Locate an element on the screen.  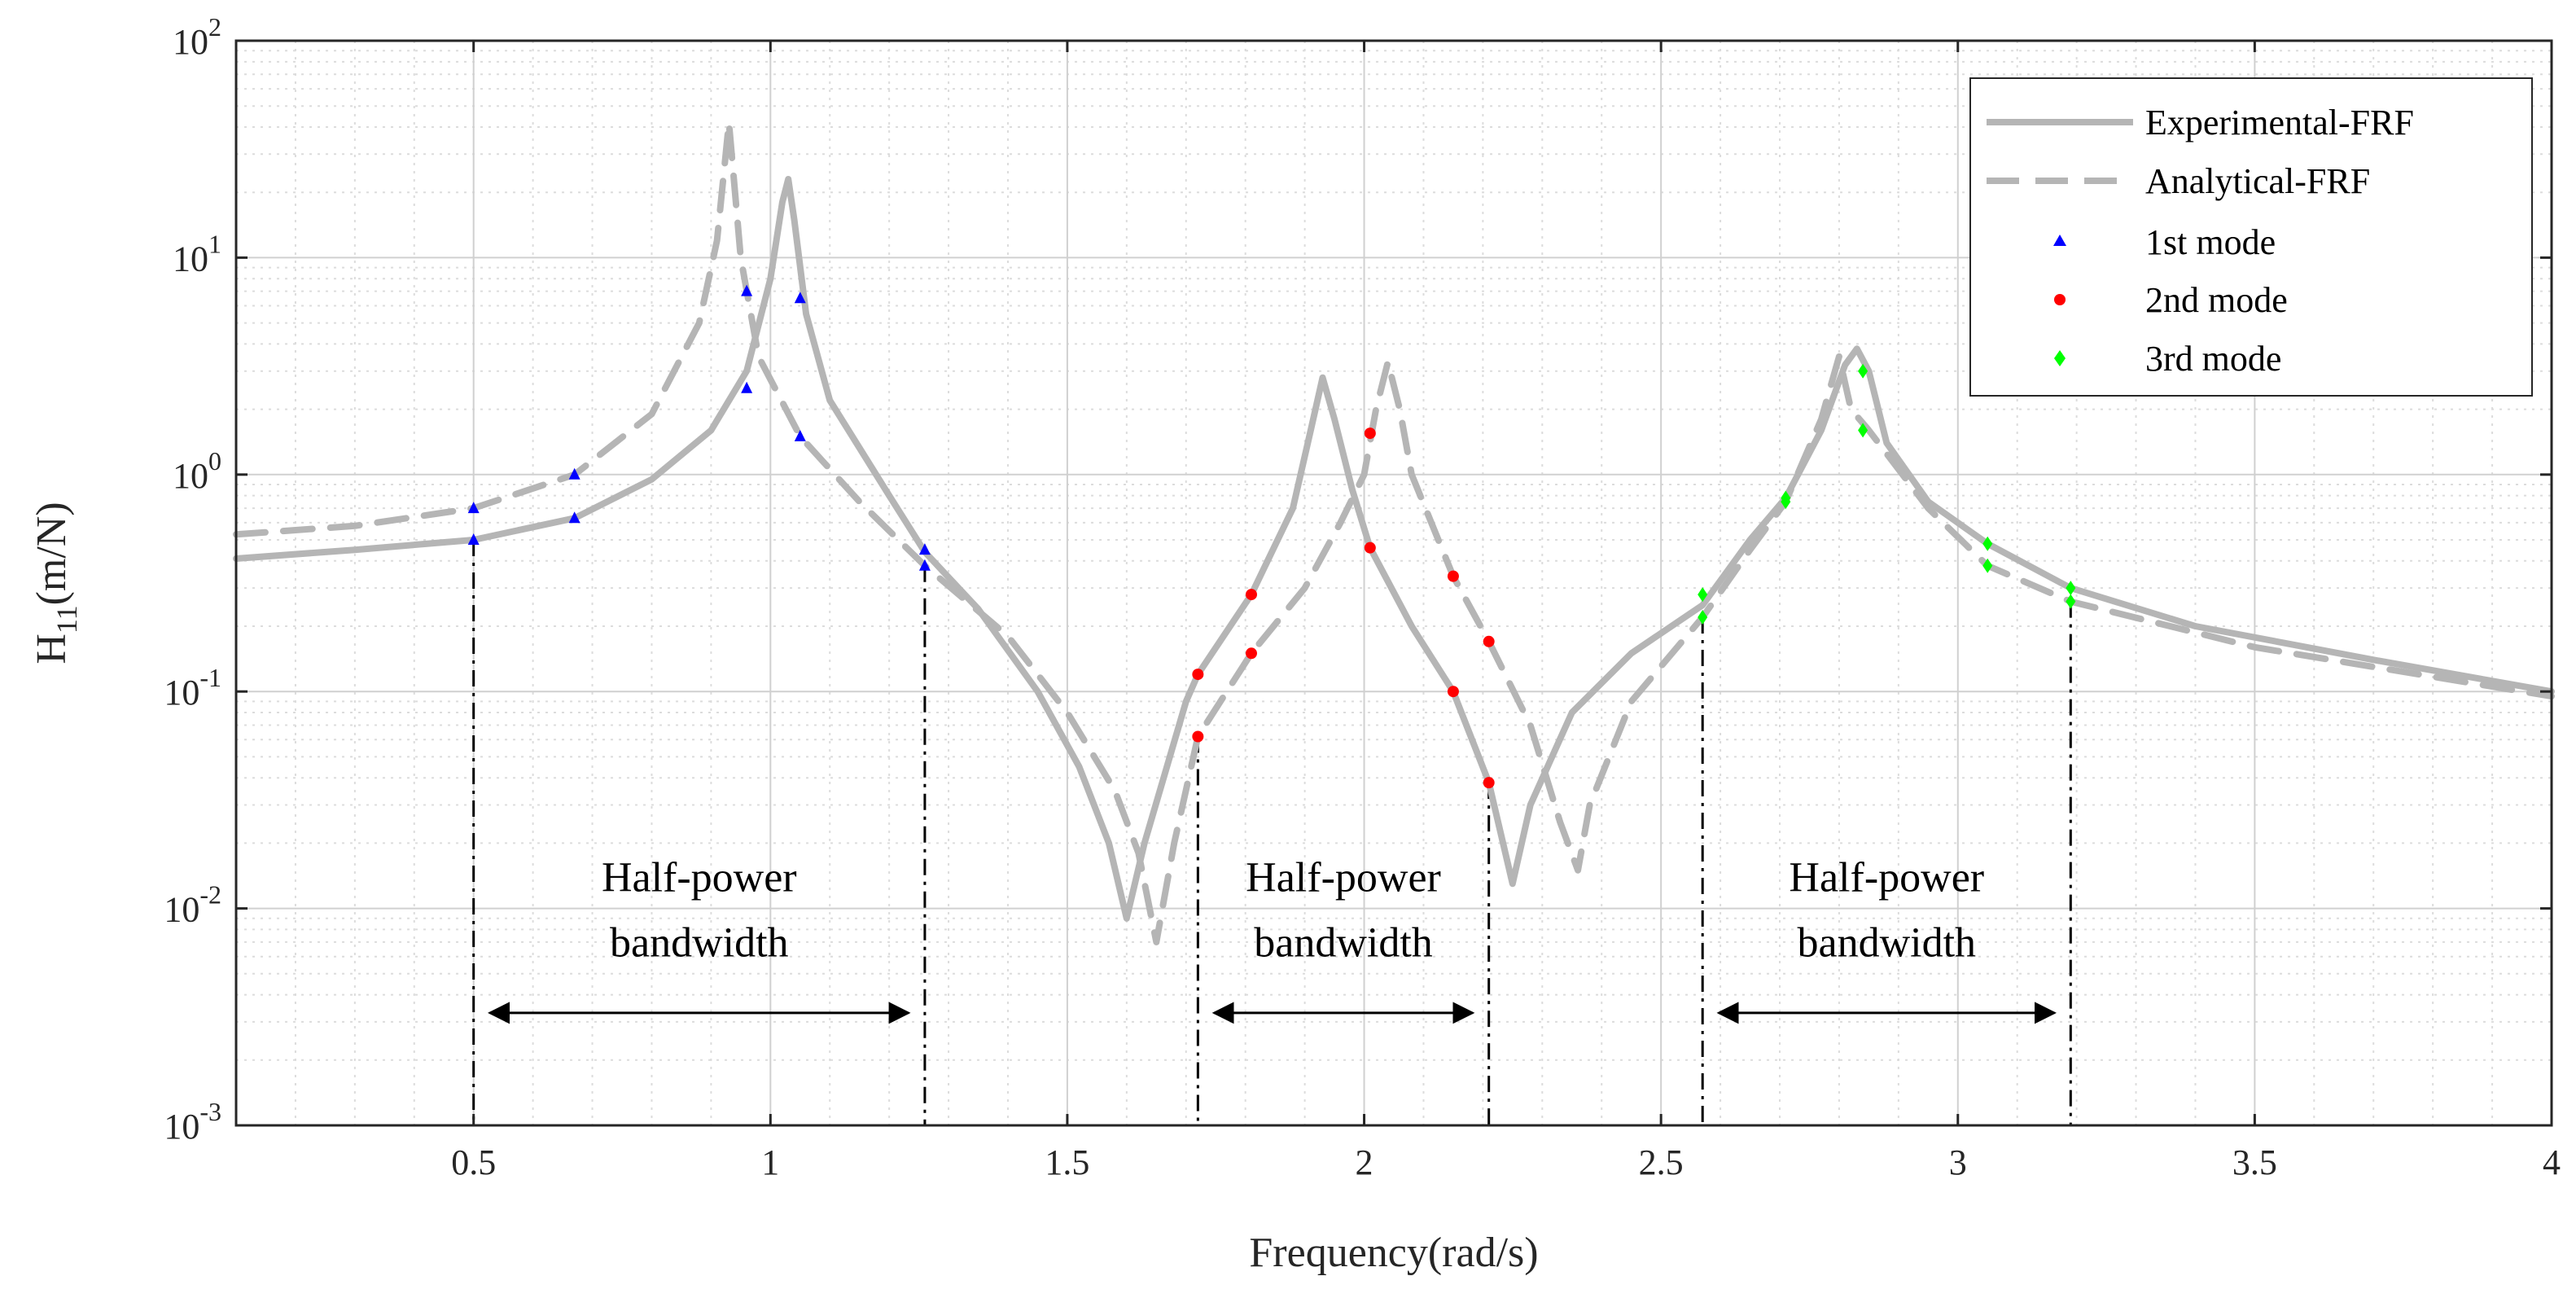
y-axis-title-sub: 11 is located at coordinates (66, 619).